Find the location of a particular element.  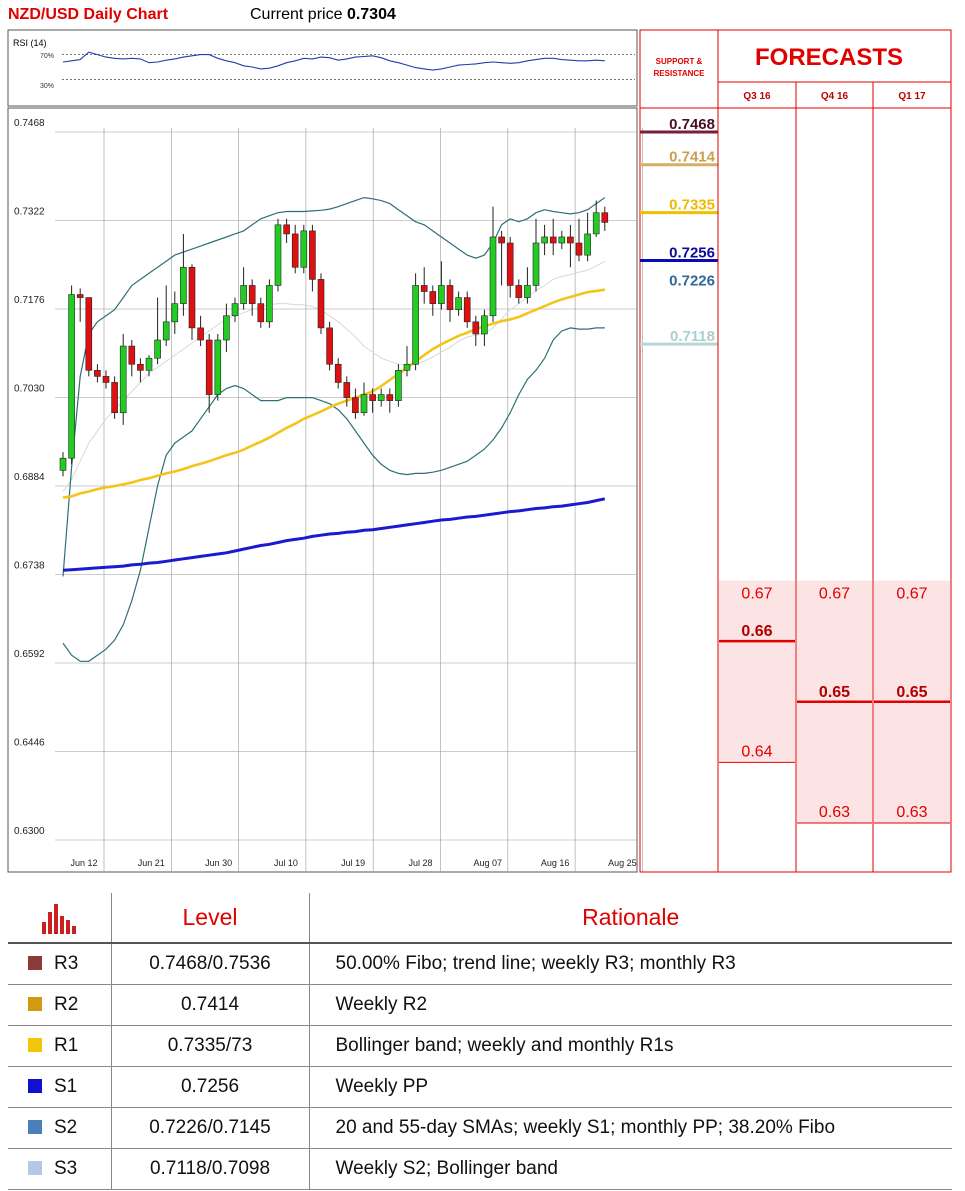

level-name: R1 is located at coordinates (66, 1045).